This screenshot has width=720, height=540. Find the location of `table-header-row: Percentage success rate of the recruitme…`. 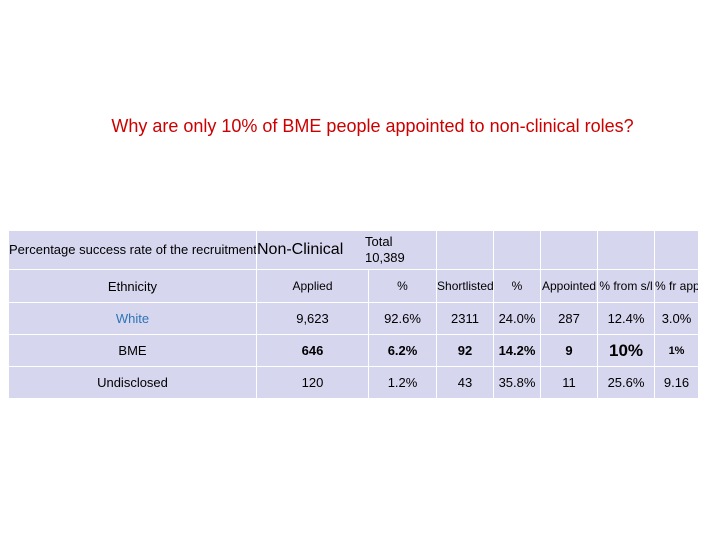

table-header-row: Percentage success rate of the recruitme… is located at coordinates (354, 250).